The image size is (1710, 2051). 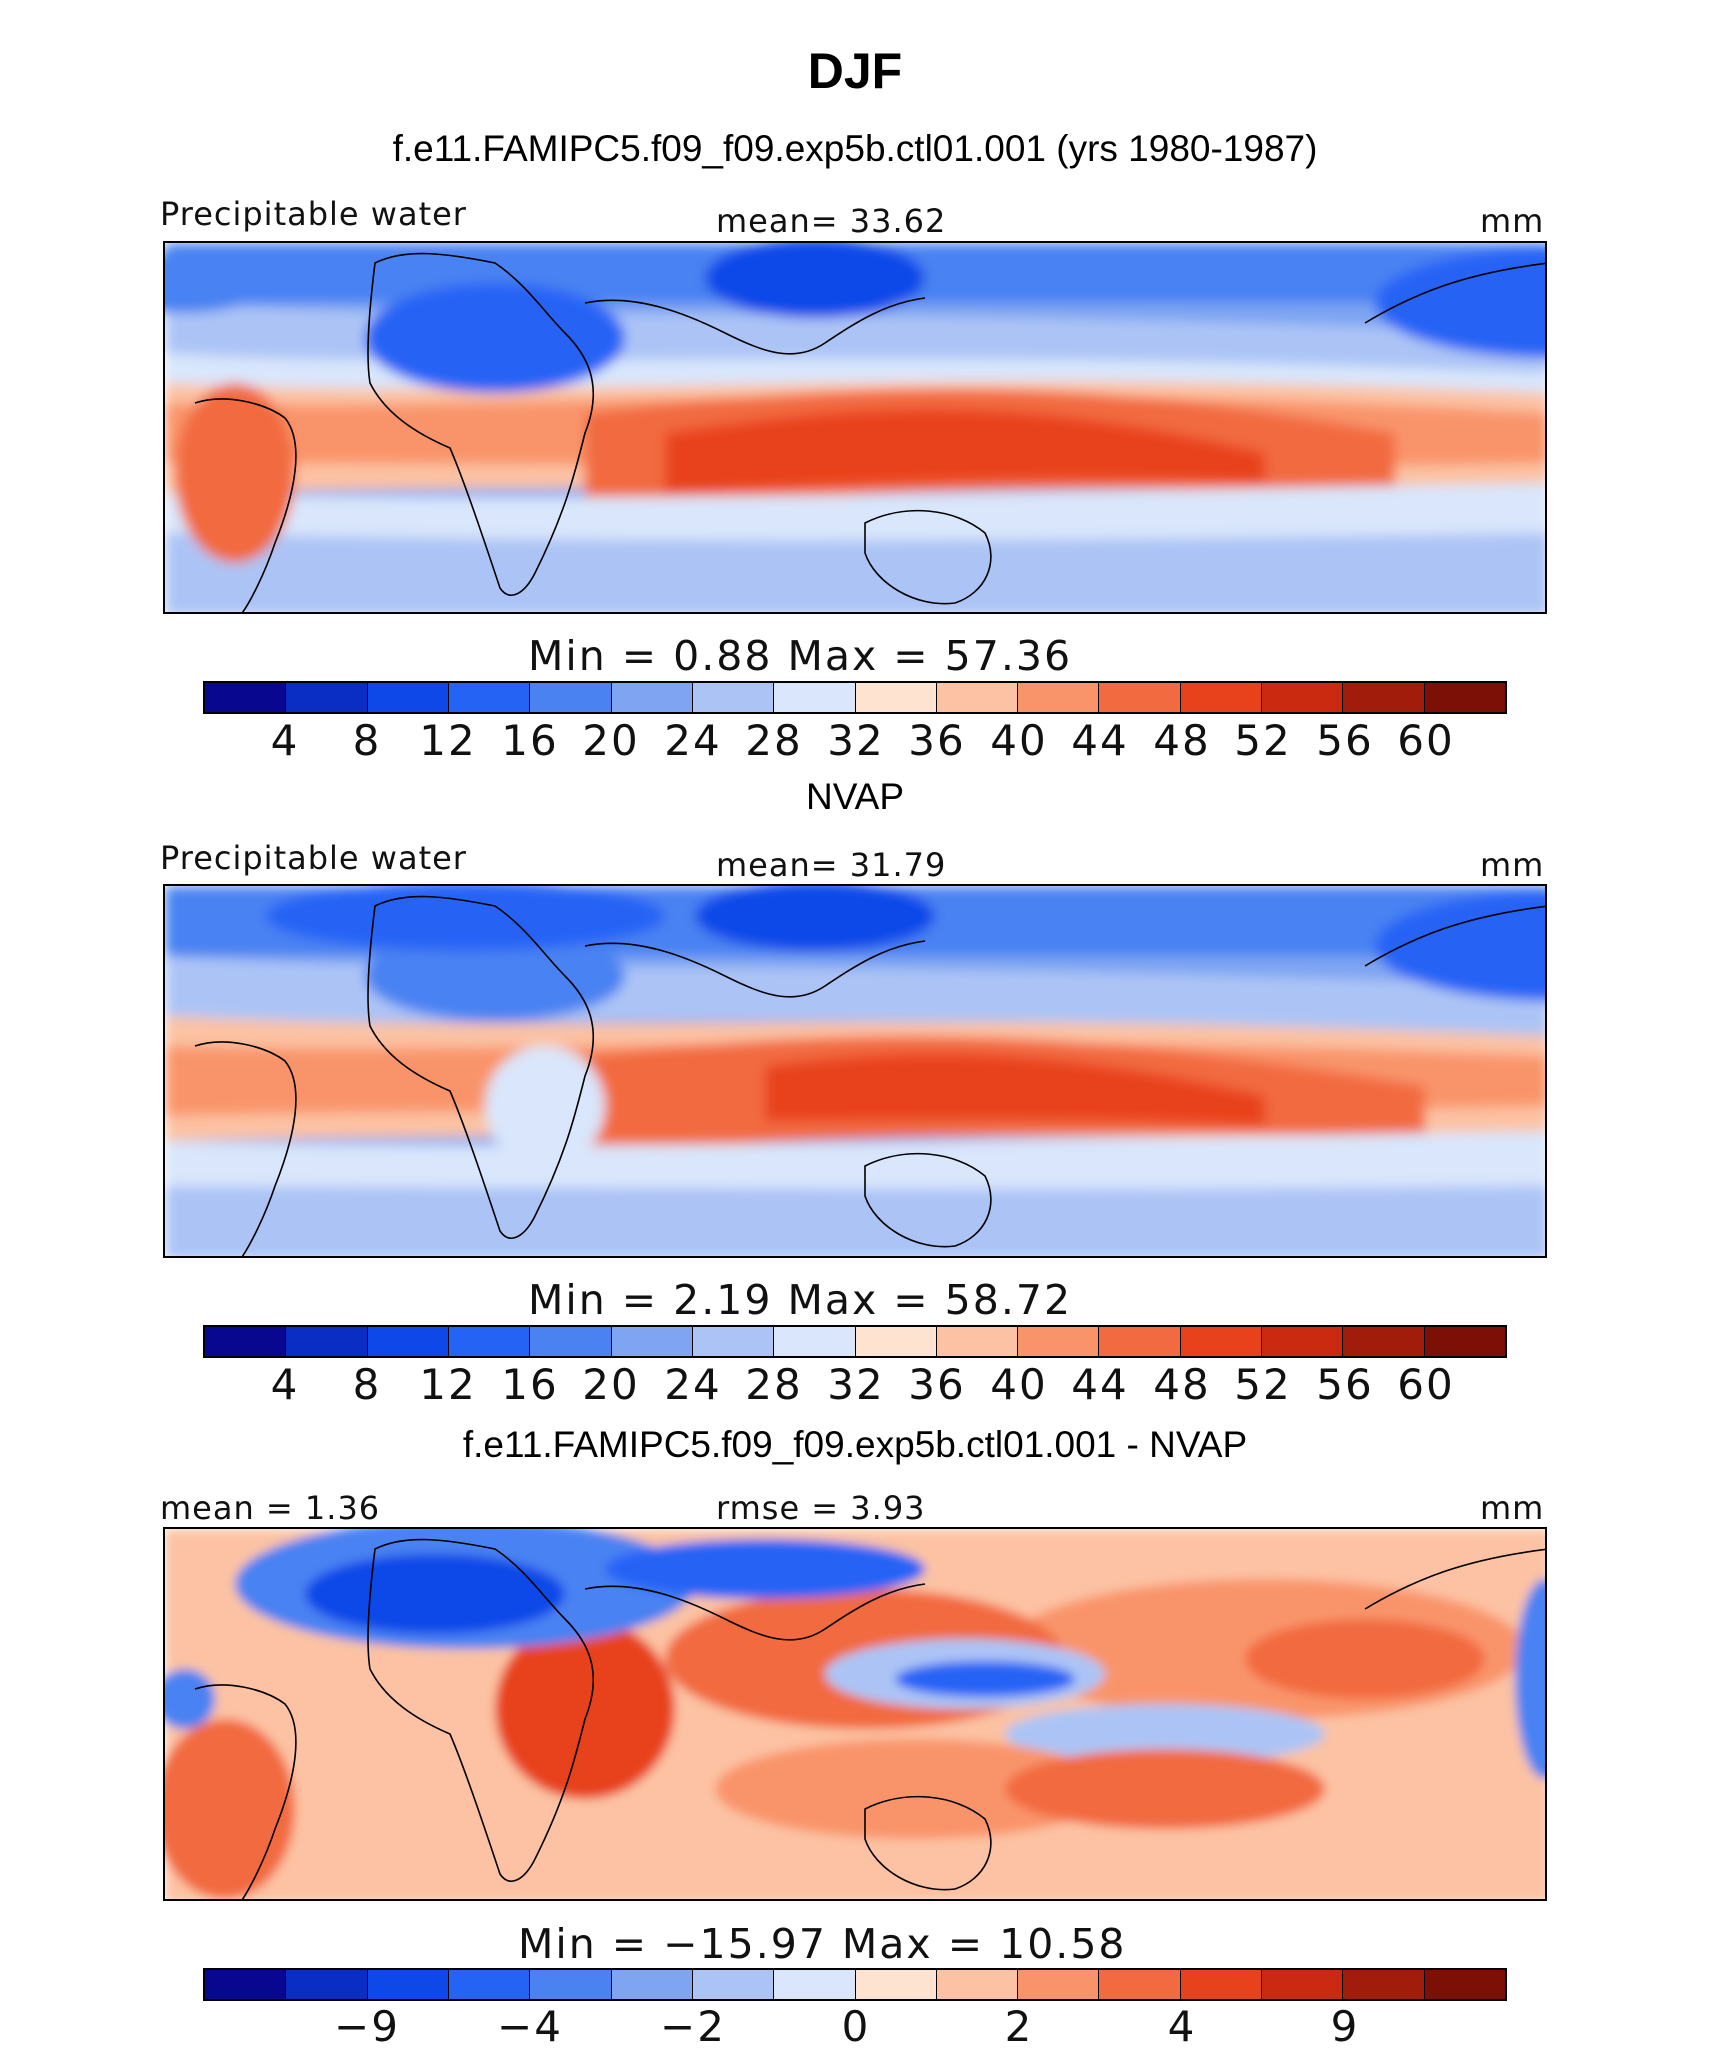 What do you see at coordinates (822, 1944) in the screenshot?
I see `panel-3-minmax: Min = −15.97 Max = 10.58` at bounding box center [822, 1944].